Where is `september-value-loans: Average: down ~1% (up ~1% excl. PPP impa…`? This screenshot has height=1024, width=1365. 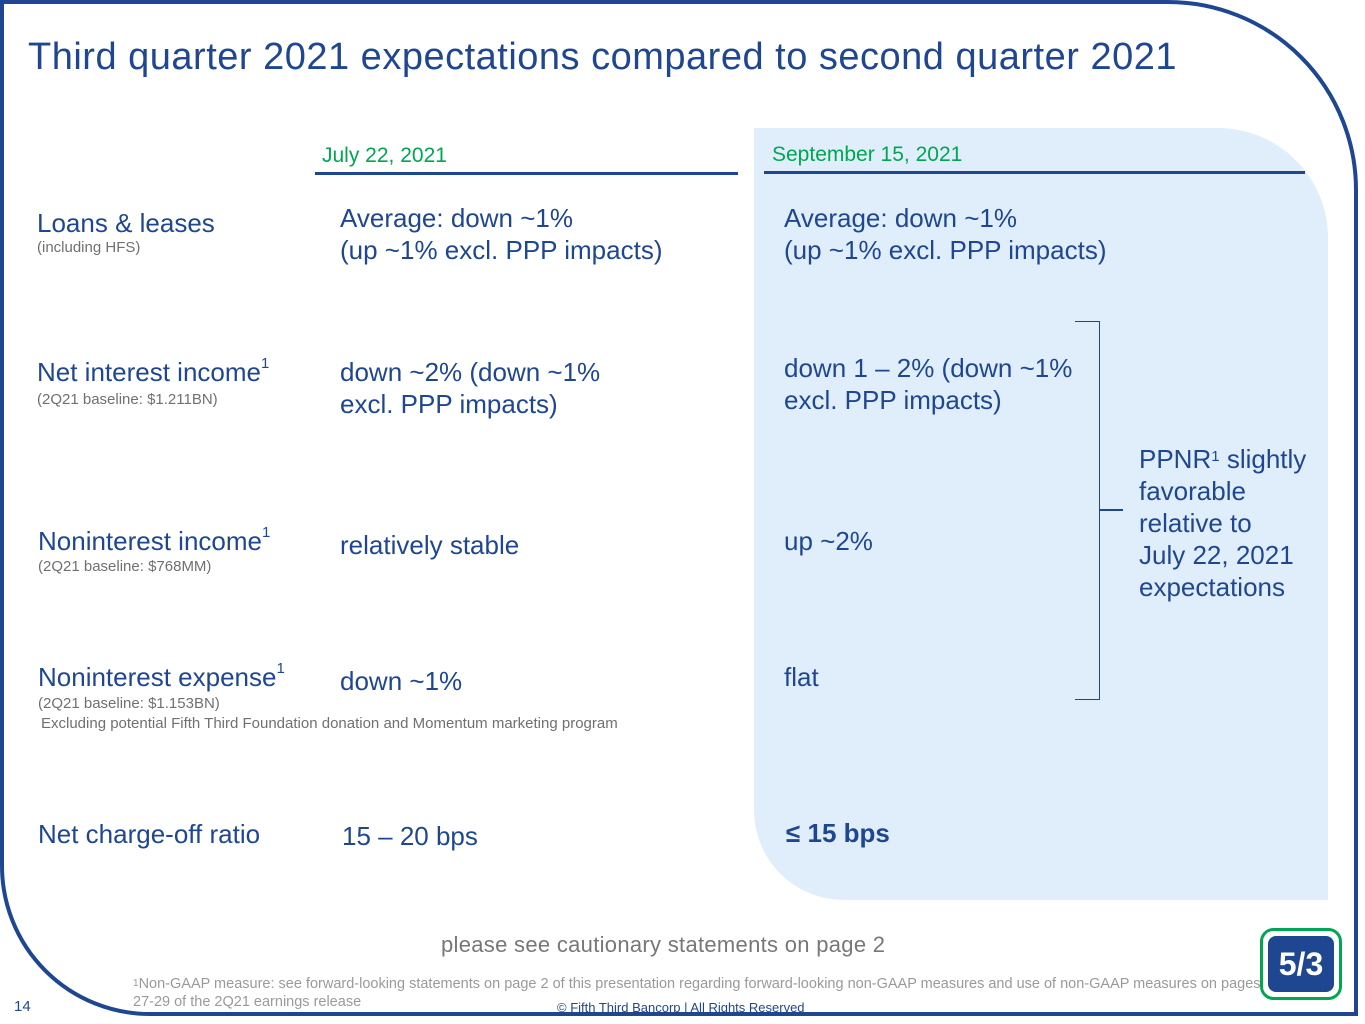 september-value-loans: Average: down ~1% (up ~1% excl. PPP impa… is located at coordinates (945, 234).